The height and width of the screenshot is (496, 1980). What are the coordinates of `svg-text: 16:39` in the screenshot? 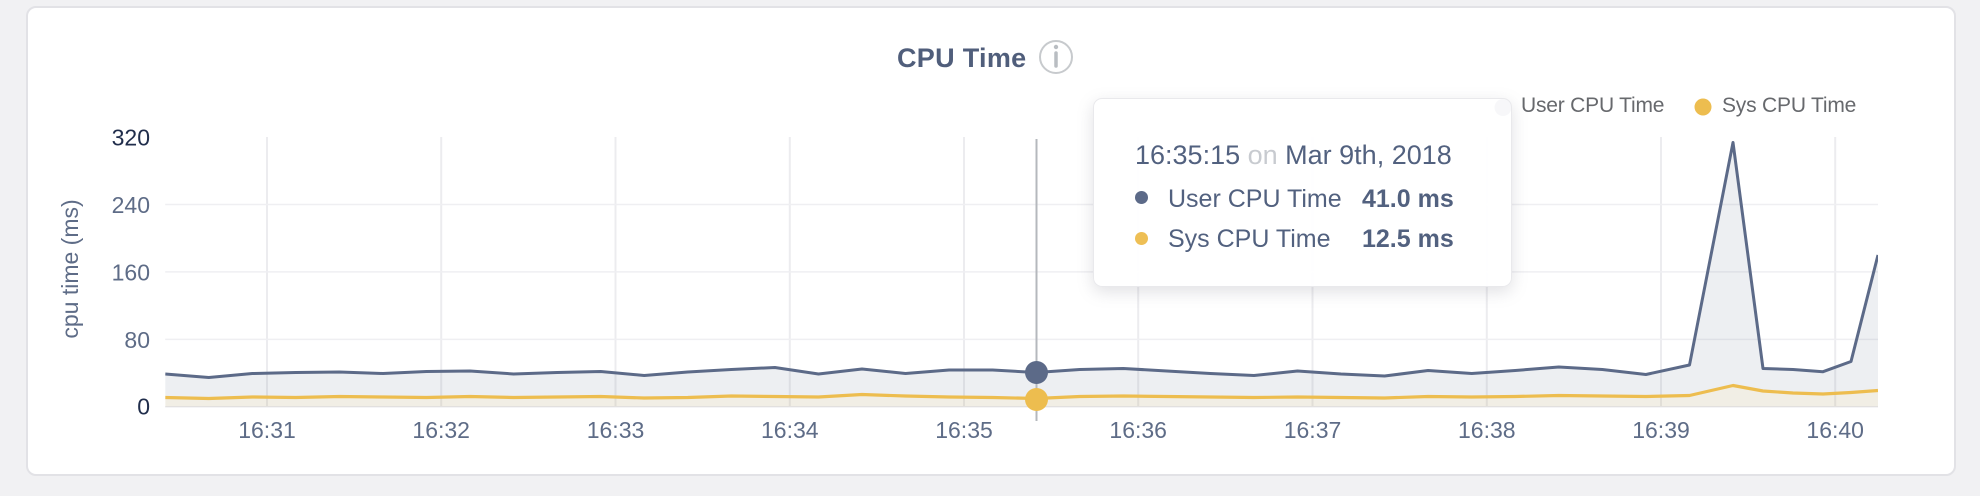 It's located at (1661, 430).